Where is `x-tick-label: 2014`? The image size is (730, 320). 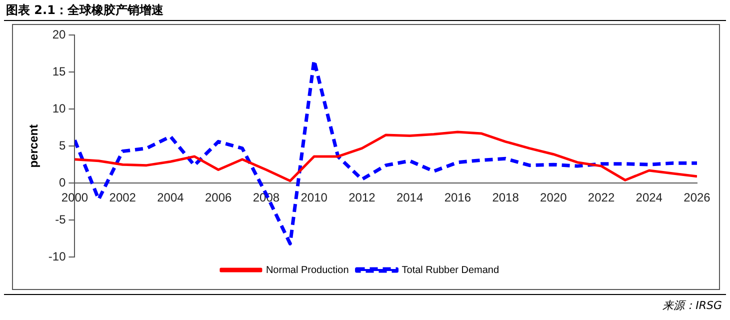 x-tick-label: 2014 is located at coordinates (410, 197).